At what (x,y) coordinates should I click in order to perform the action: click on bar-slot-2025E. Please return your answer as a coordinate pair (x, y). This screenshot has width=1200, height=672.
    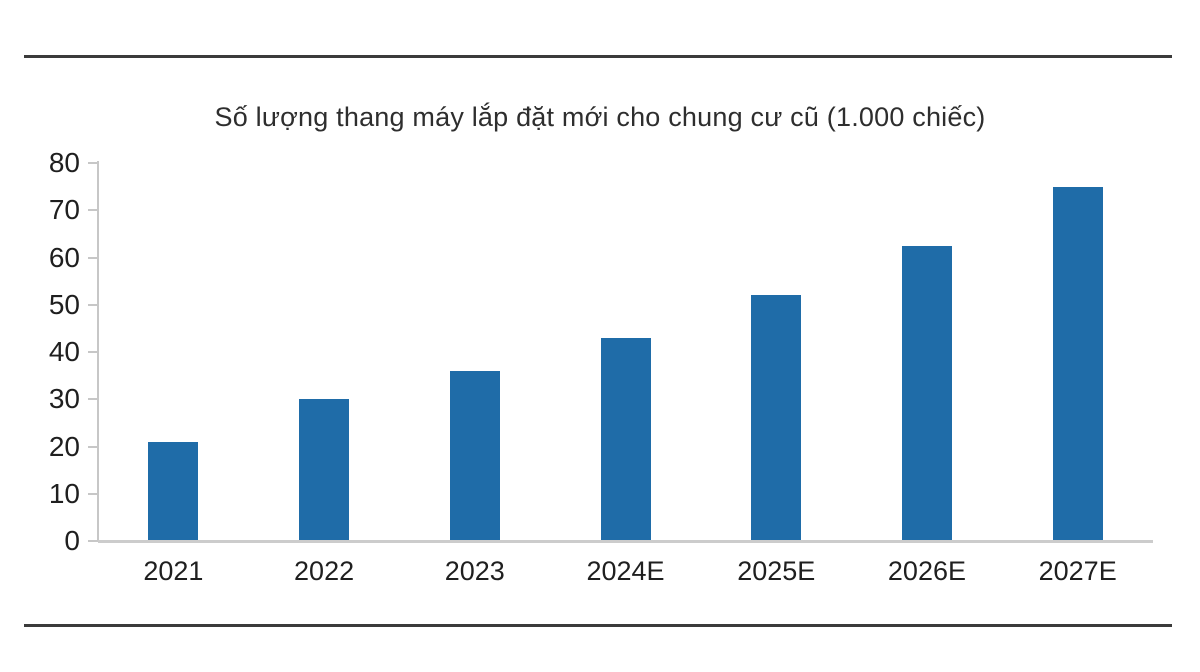
    Looking at the image, I should click on (776, 352).